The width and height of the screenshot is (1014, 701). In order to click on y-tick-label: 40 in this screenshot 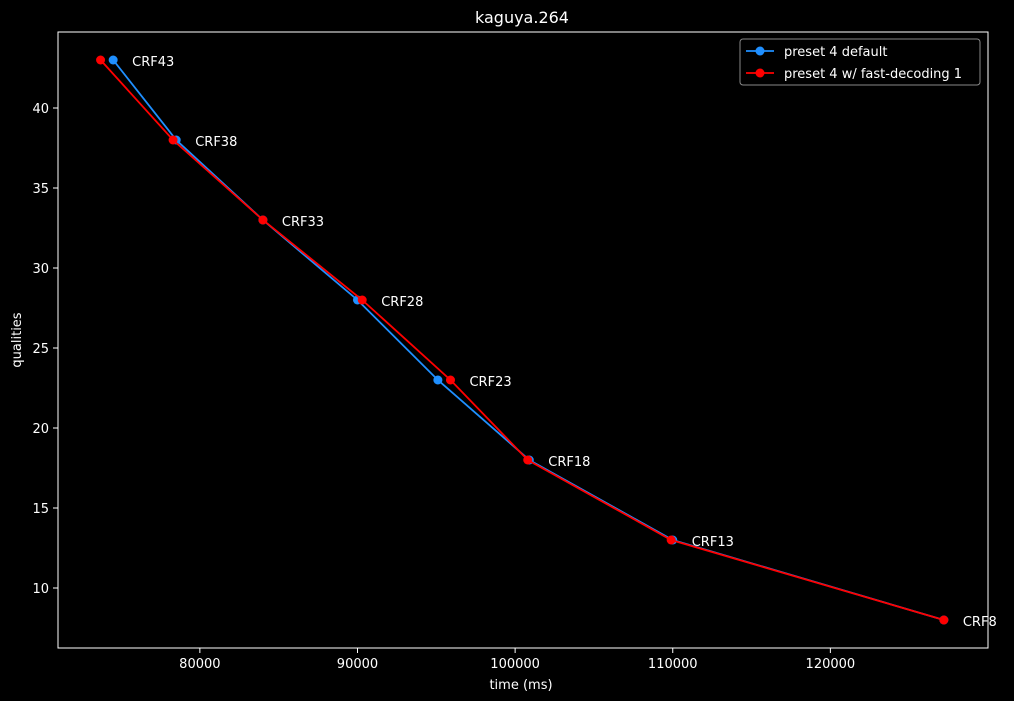, I will do `click(40, 109)`.